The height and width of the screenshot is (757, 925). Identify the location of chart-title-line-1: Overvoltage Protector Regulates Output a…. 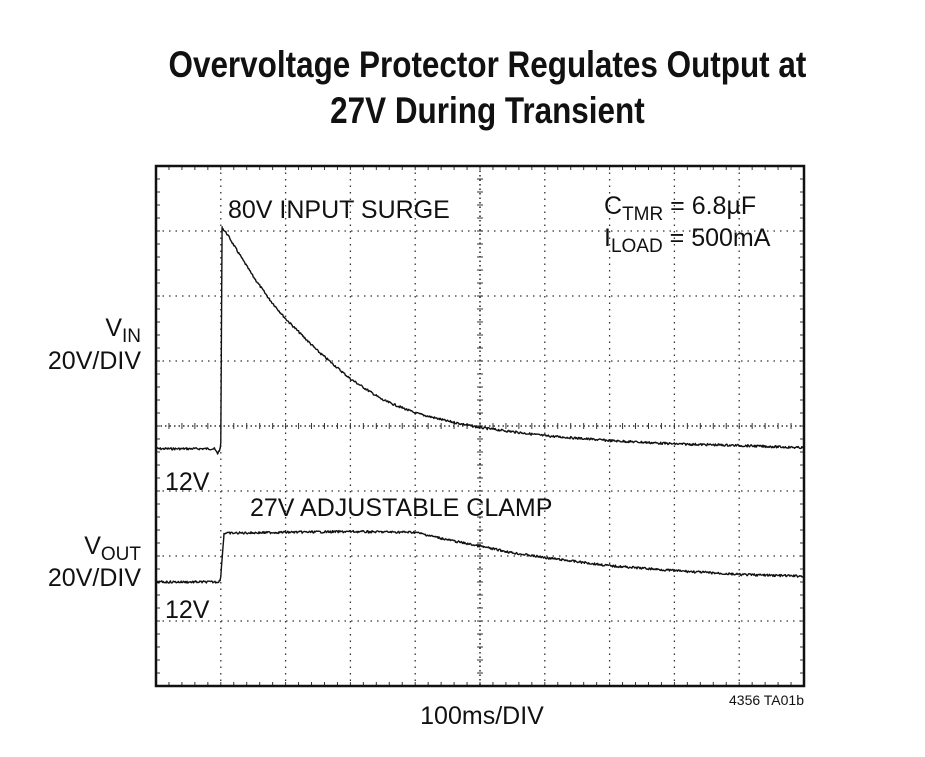
(487, 64).